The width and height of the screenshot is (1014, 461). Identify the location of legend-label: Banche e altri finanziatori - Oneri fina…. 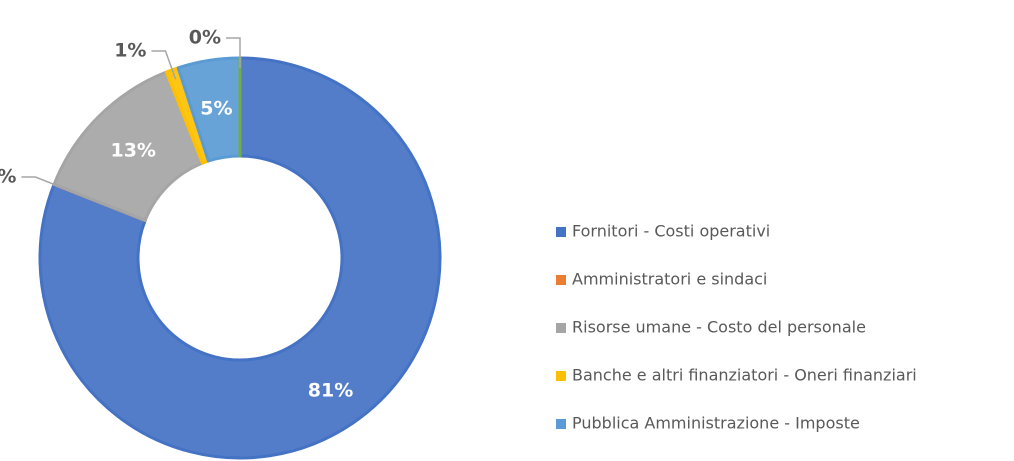
(744, 375).